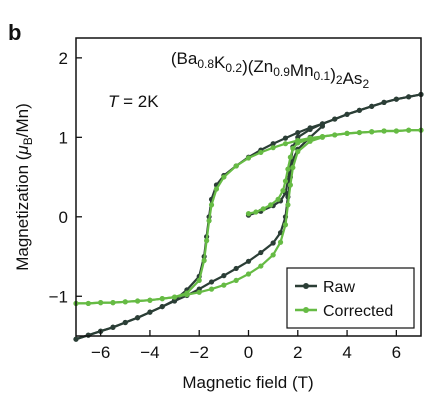 The image size is (434, 407). Describe the element at coordinates (199, 352) in the screenshot. I see `x-tick-label: −2` at that location.